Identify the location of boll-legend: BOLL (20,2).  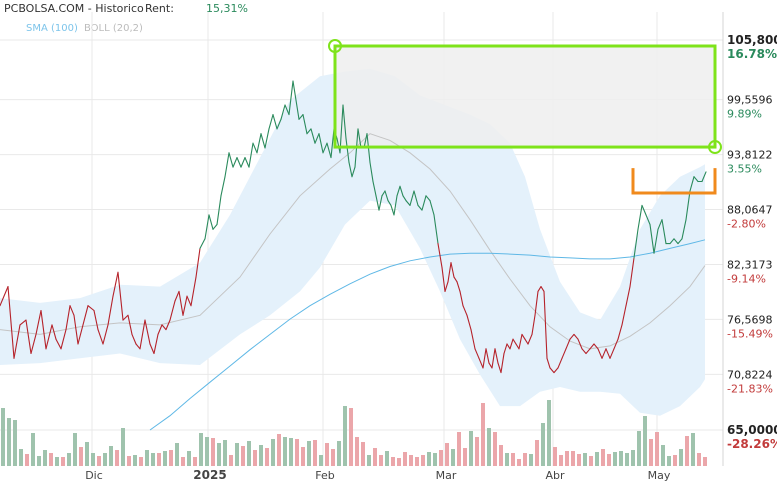
(113, 28).